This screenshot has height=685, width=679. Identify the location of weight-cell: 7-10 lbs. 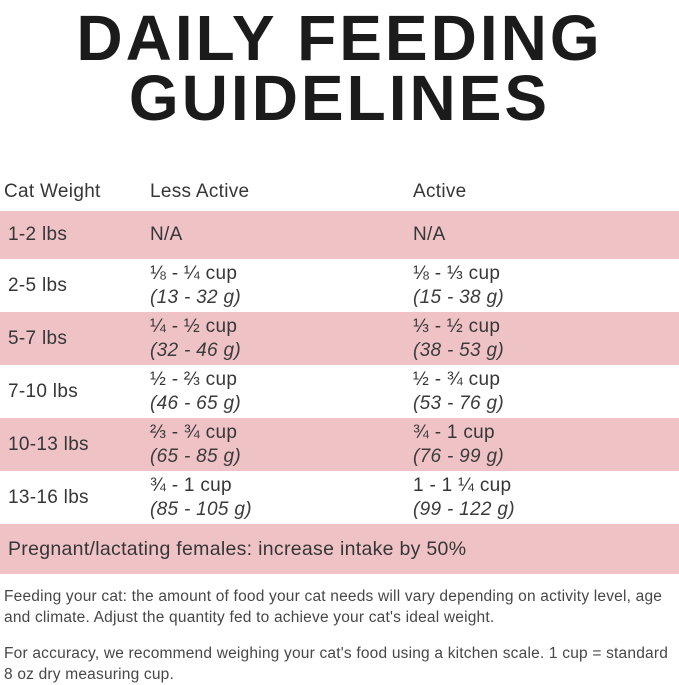
(43, 391).